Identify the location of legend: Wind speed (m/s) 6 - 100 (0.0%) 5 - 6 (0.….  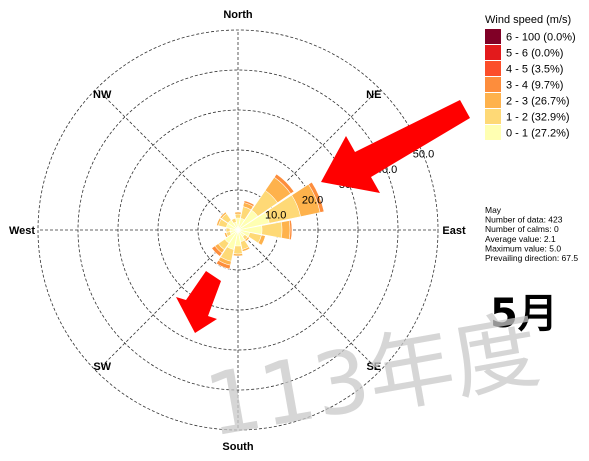
(530, 77).